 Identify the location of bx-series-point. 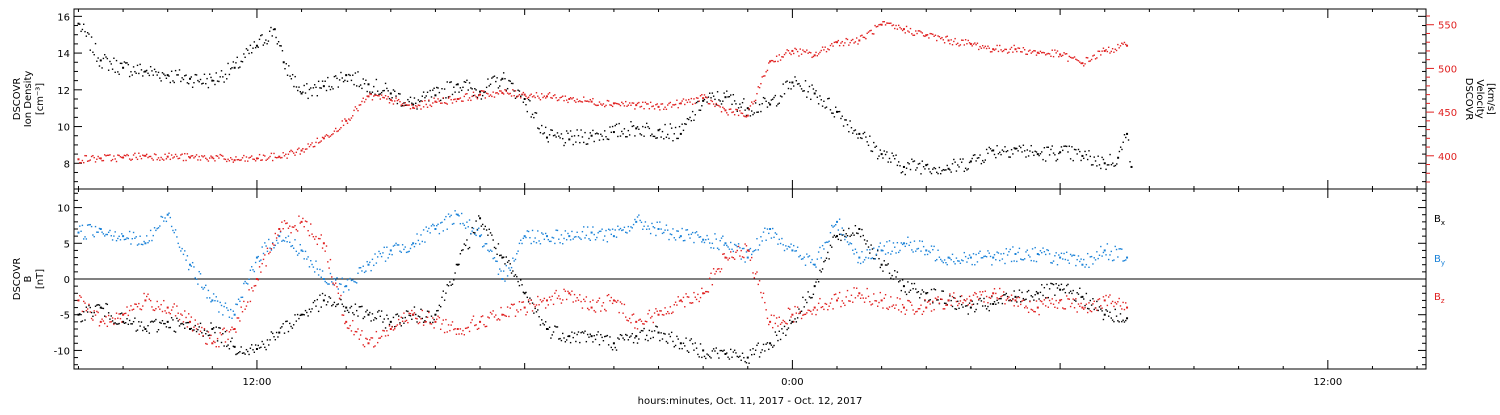
(569, 336).